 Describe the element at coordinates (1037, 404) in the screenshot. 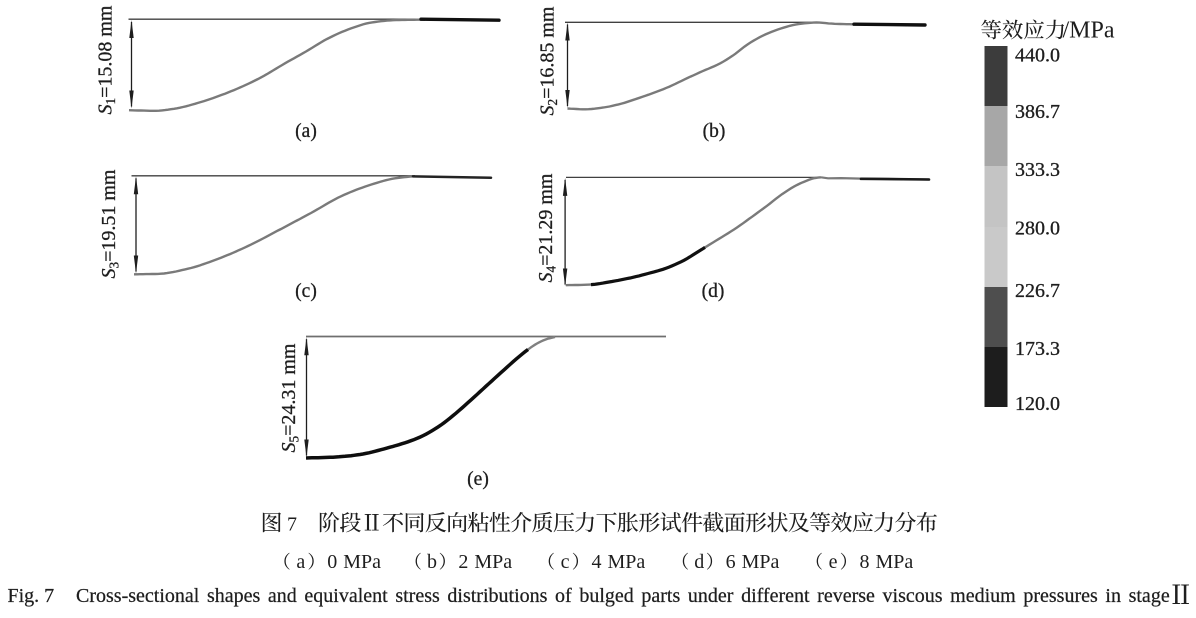

I see `svg-text: 120.0` at that location.